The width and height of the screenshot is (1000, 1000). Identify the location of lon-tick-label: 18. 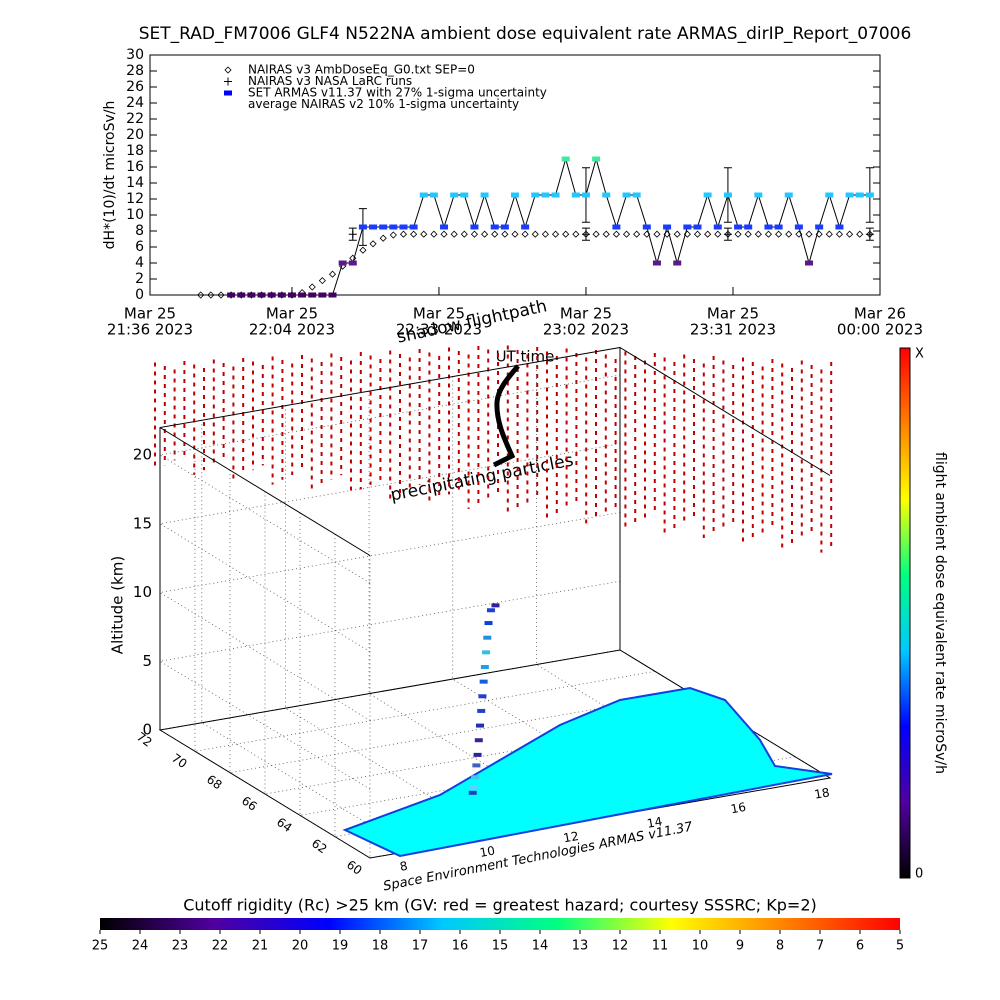
(821, 793).